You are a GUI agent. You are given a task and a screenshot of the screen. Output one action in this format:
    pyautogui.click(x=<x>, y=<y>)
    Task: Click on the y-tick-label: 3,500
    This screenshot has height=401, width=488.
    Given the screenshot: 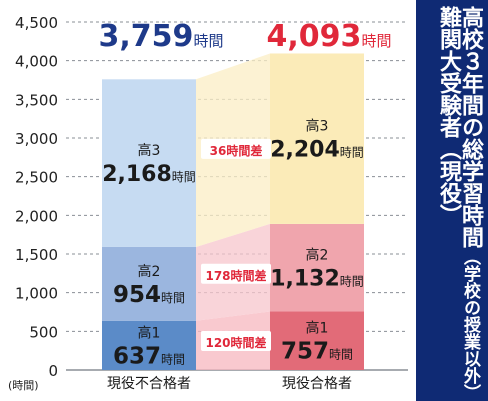 What is the action you would take?
    pyautogui.click(x=36, y=100)
    